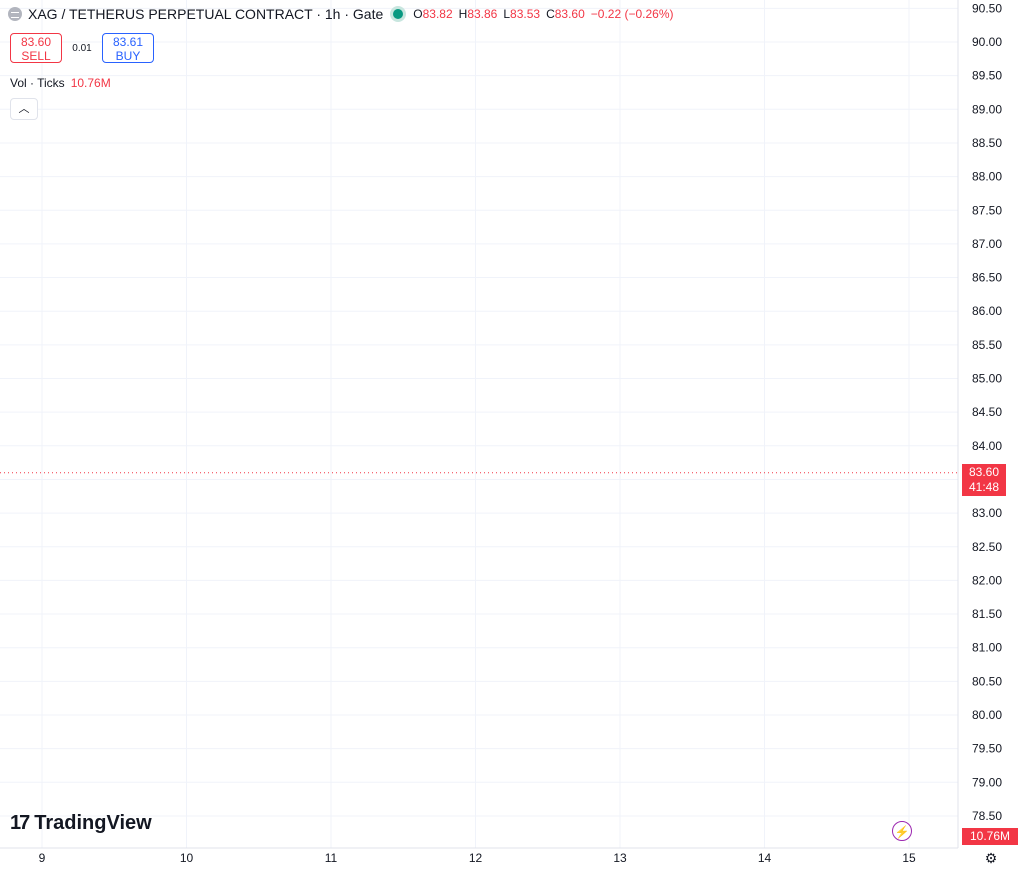 This screenshot has width=1018, height=872. I want to click on sell-price: 83.60, so click(36, 42).